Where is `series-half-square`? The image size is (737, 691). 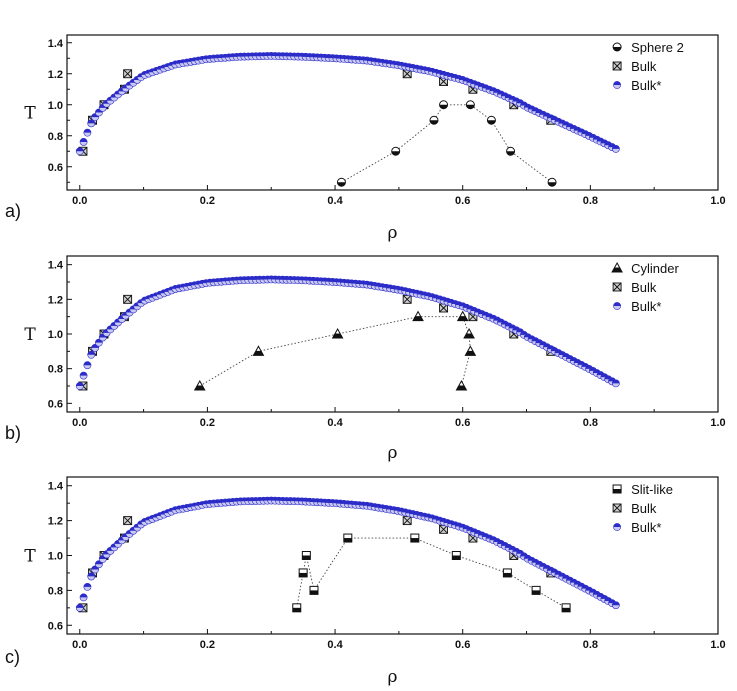
series-half-square is located at coordinates (431, 573).